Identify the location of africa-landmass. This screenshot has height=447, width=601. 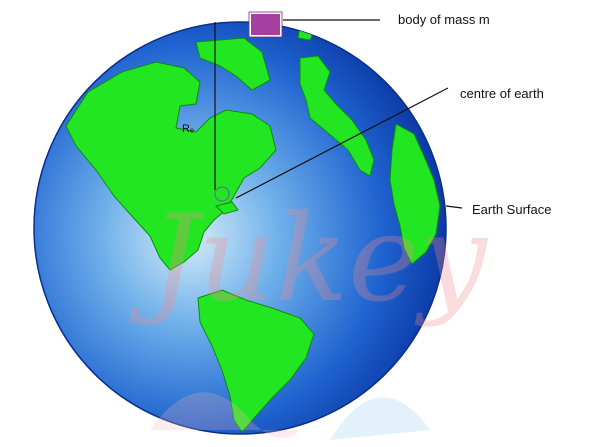
(415, 194).